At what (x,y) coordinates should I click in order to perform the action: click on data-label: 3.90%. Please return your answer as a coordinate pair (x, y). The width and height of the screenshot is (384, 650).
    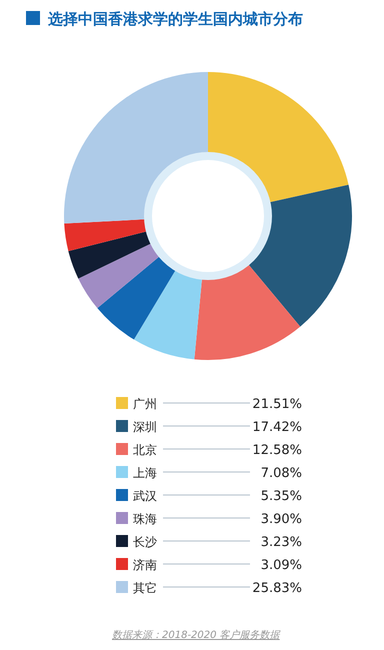
    Looking at the image, I should click on (281, 519).